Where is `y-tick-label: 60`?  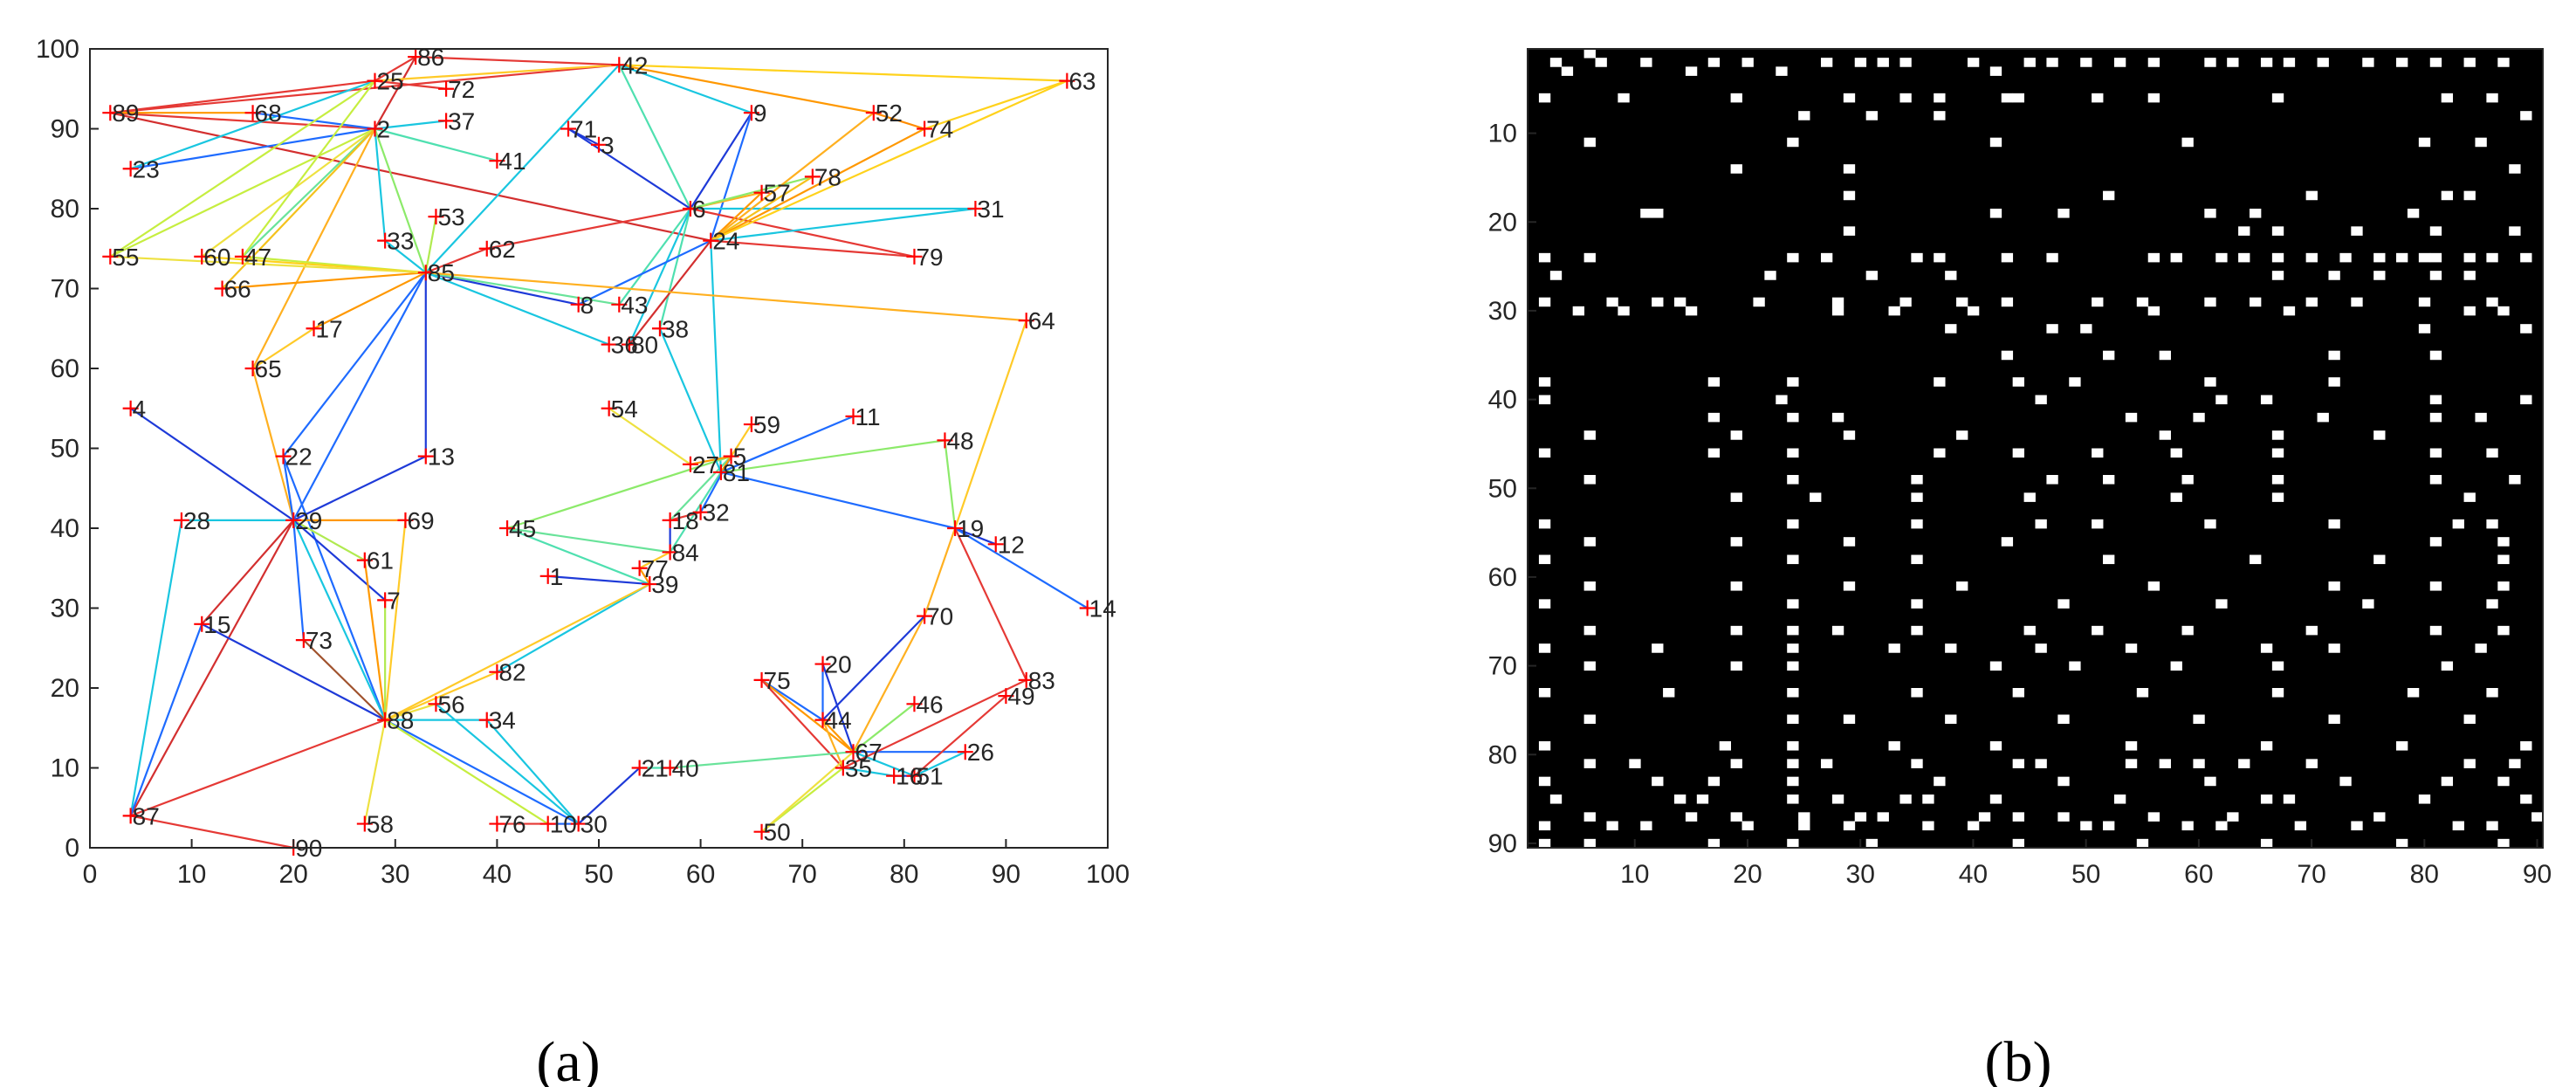
y-tick-label: 60 is located at coordinates (1503, 577).